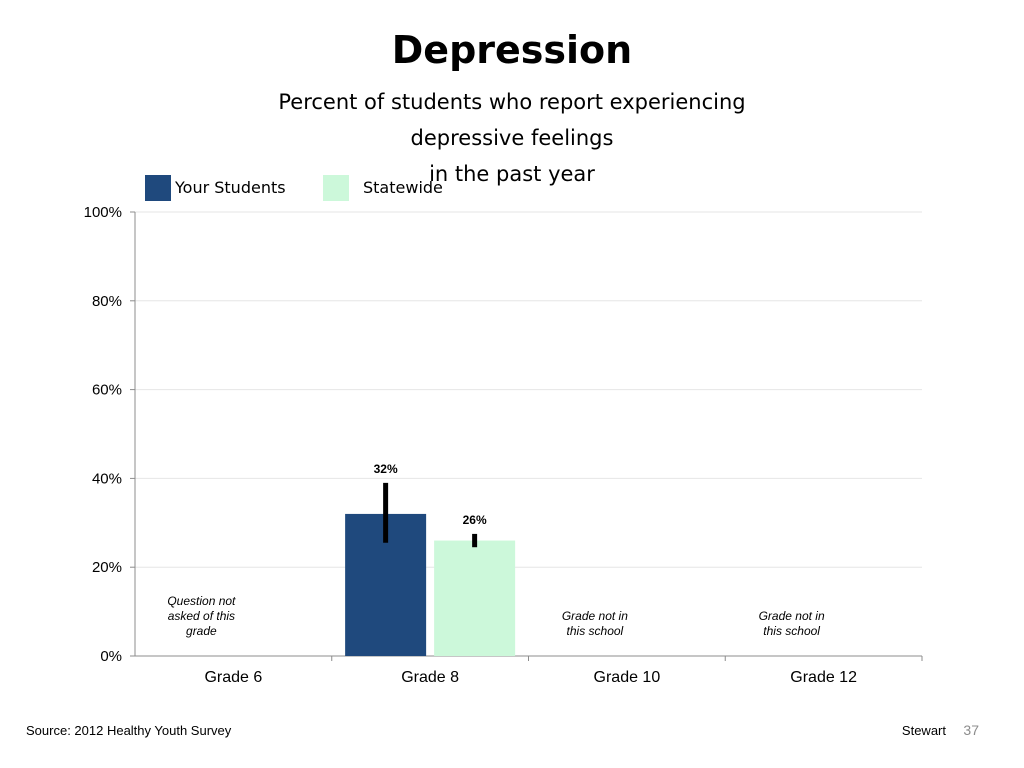 Image resolution: width=1024 pixels, height=768 pixels. What do you see at coordinates (107, 390) in the screenshot?
I see `y-tick-label: 60%` at bounding box center [107, 390].